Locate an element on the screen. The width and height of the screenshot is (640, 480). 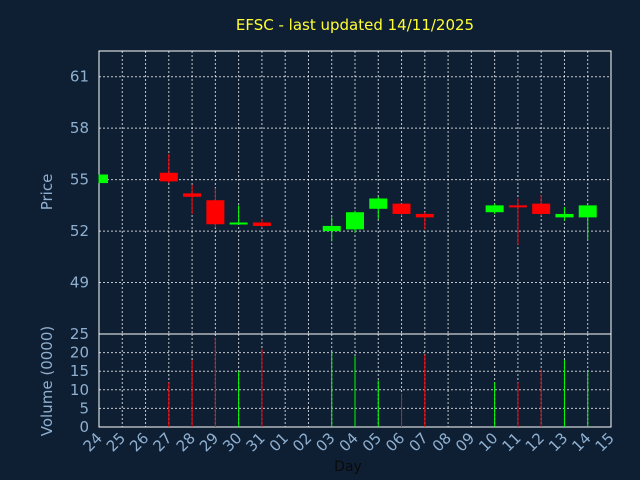
price-tick-55: 55 is located at coordinates (79, 180).